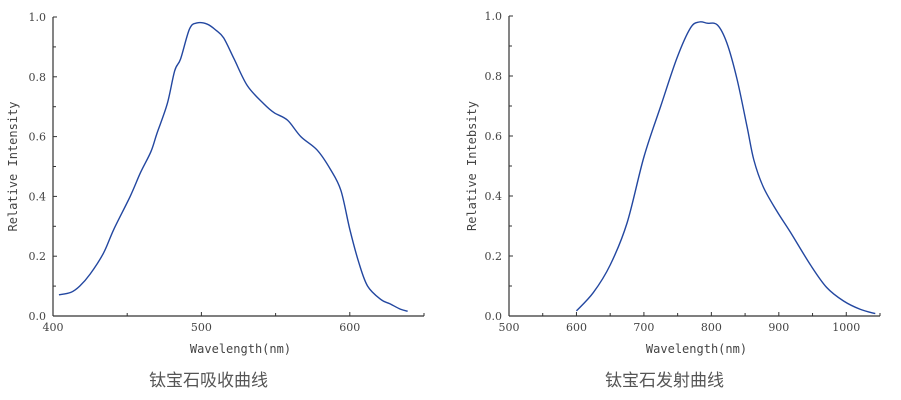 The image size is (901, 400). What do you see at coordinates (711, 327) in the screenshot?
I see `x-tick-label: 800` at bounding box center [711, 327].